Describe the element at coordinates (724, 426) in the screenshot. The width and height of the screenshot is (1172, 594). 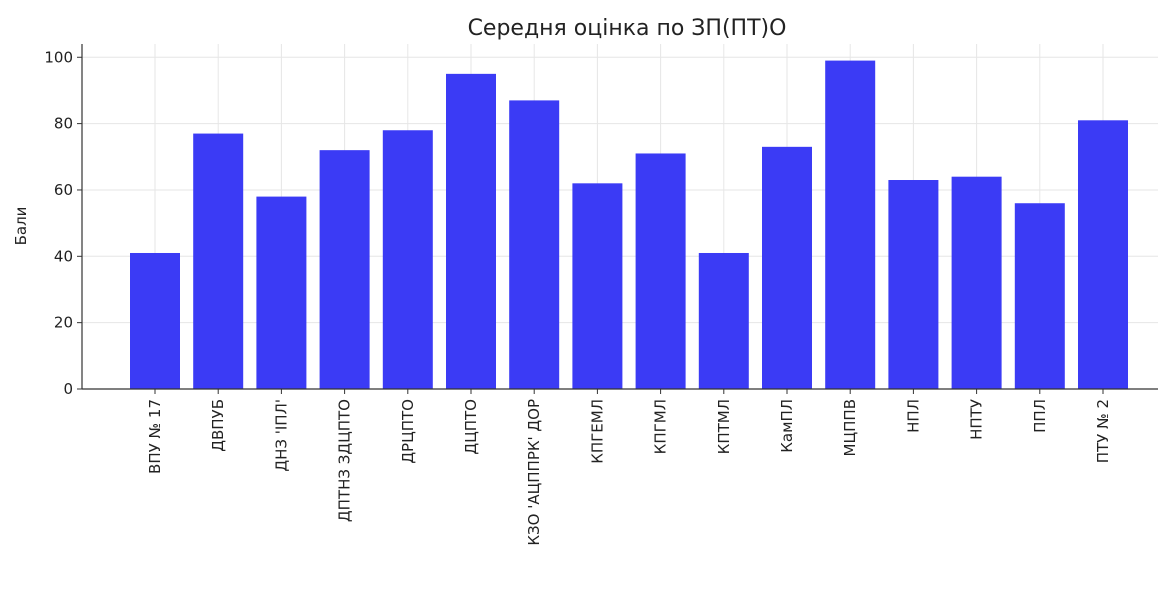
I see `x-tick-label: КПТМЛ` at that location.